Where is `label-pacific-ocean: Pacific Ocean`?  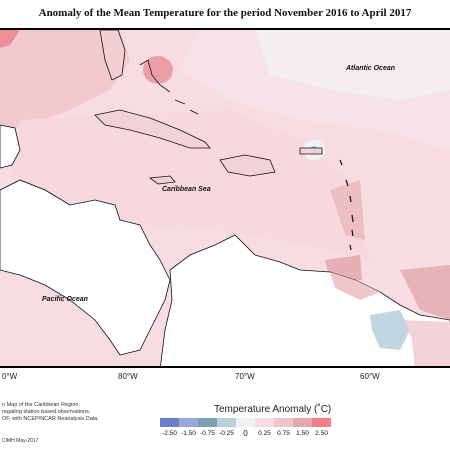 label-pacific-ocean: Pacific Ocean is located at coordinates (65, 299).